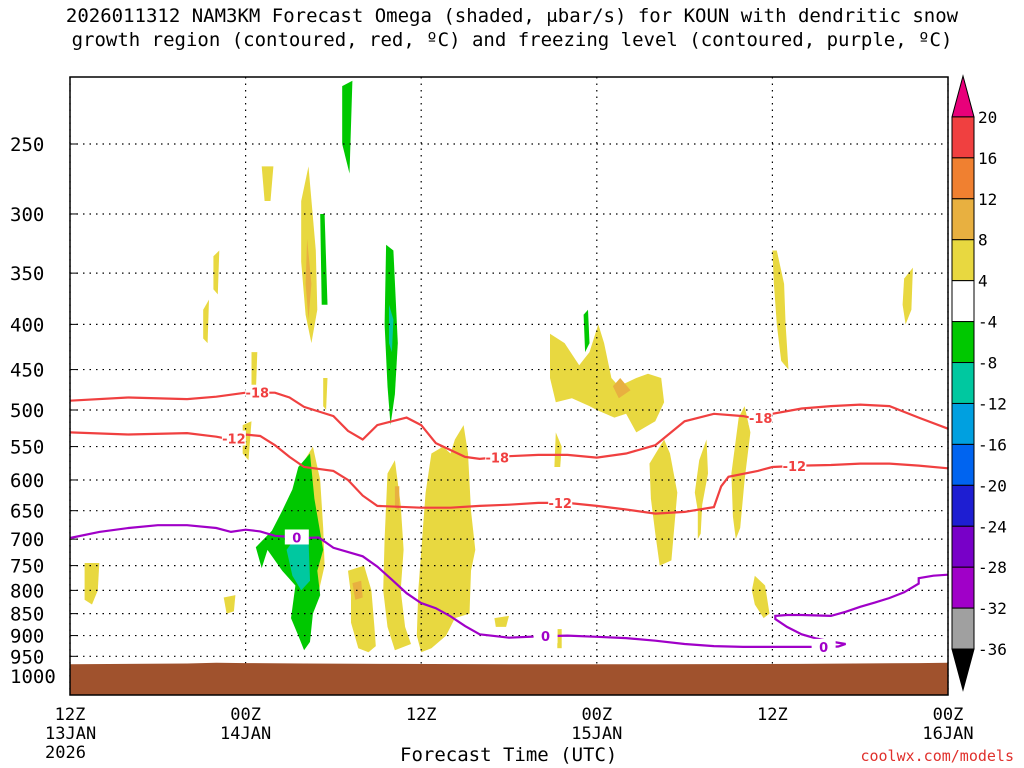  I want to click on x-tick-label: 13JAN, so click(70, 734).